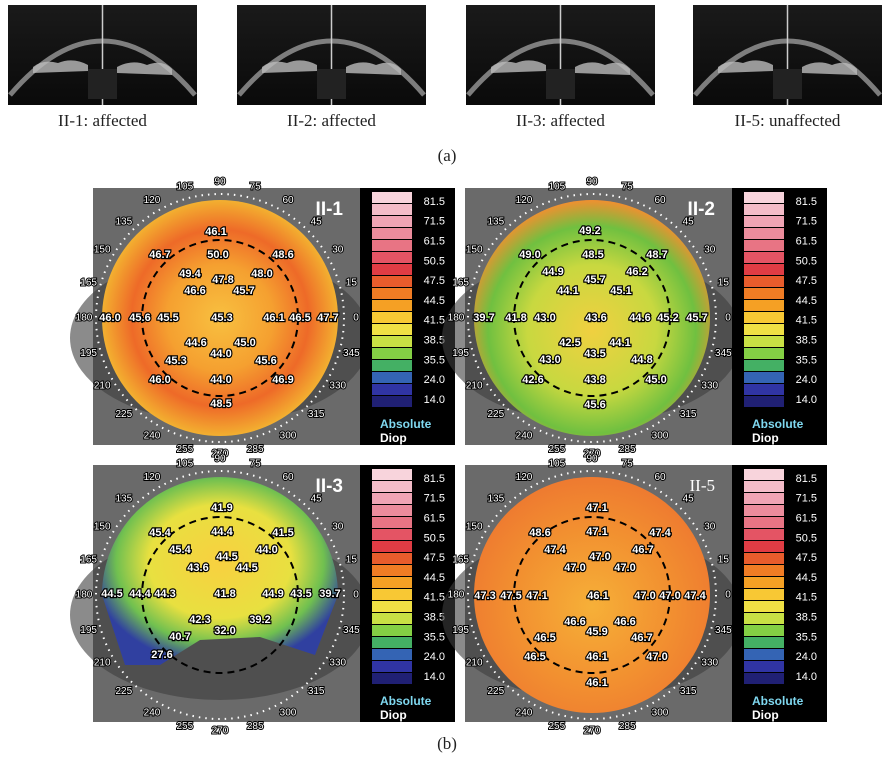 Image resolution: width=893 pixels, height=770 pixels. I want to click on power-value: 45.6, so click(594, 405).